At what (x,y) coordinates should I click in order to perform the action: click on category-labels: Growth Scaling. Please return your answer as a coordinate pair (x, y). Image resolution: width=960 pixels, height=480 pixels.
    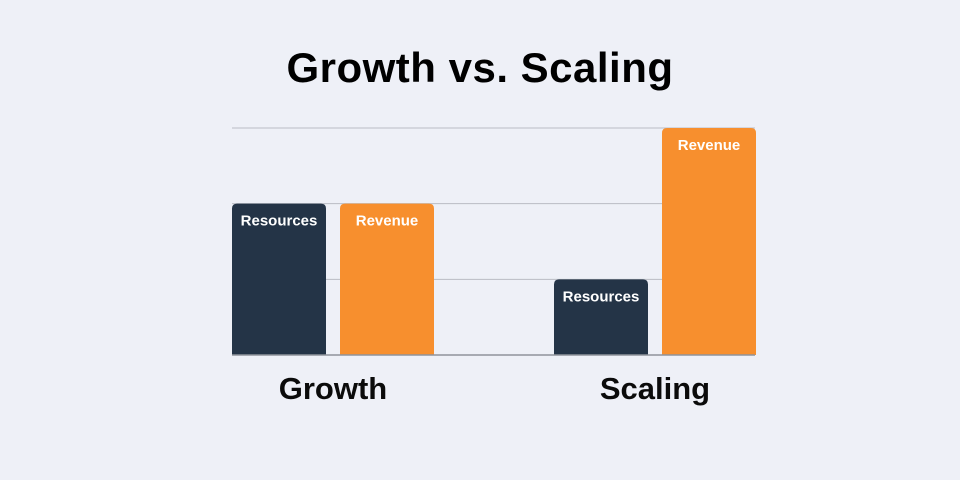
    Looking at the image, I should click on (494, 388).